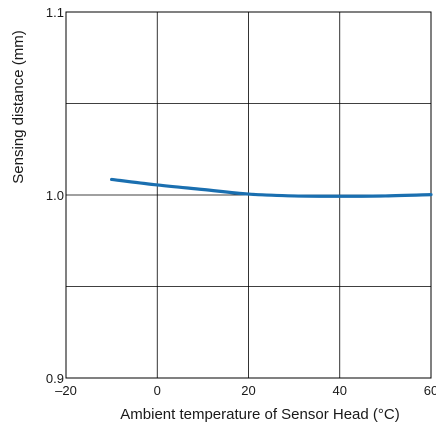 The height and width of the screenshot is (426, 436). Describe the element at coordinates (55, 195) in the screenshot. I see `y-tick-label: 1.0` at that location.